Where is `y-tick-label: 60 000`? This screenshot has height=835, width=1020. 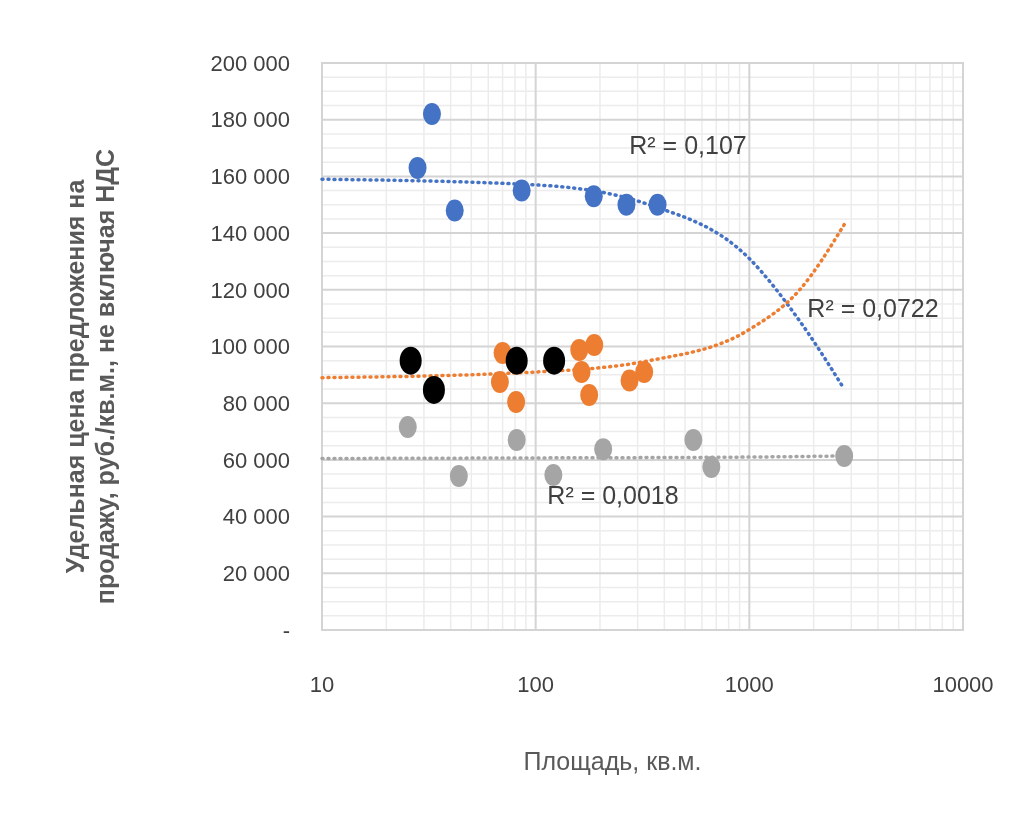 y-tick-label: 60 000 is located at coordinates (256, 460).